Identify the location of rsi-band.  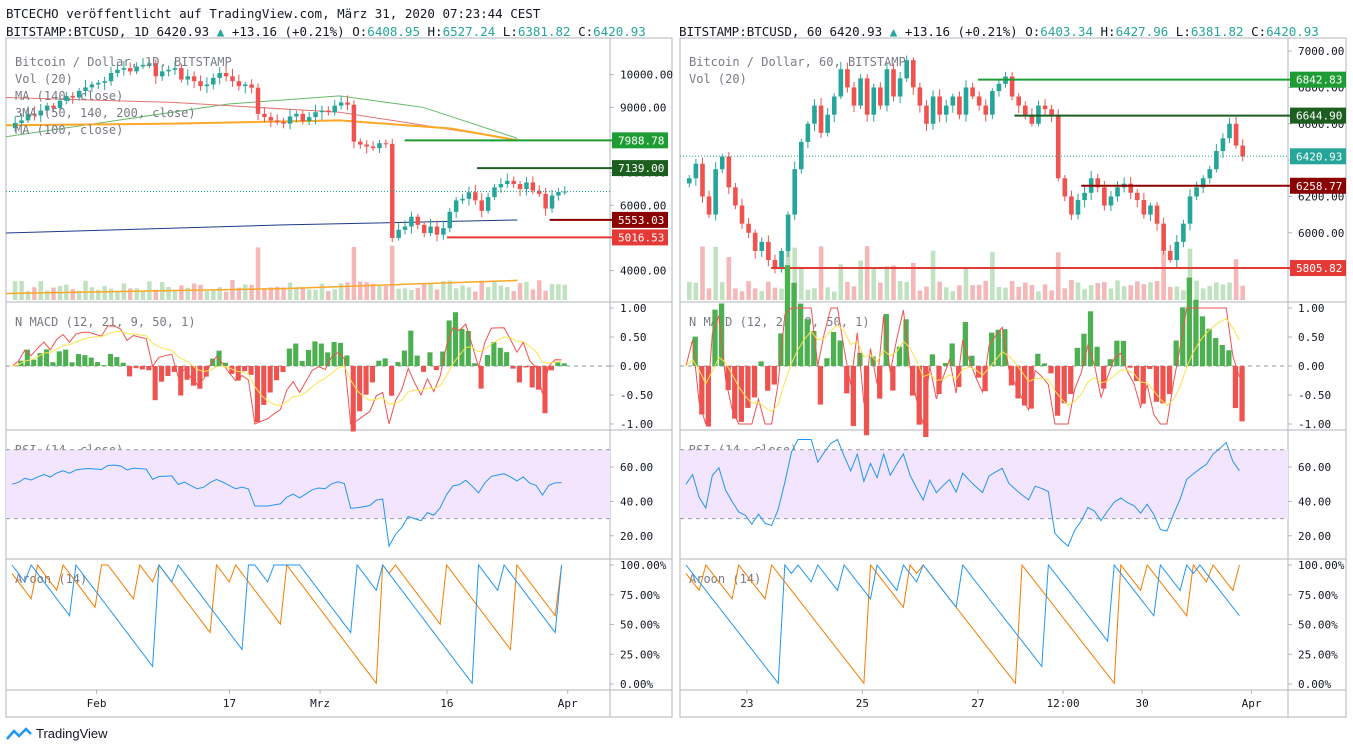
(984, 484).